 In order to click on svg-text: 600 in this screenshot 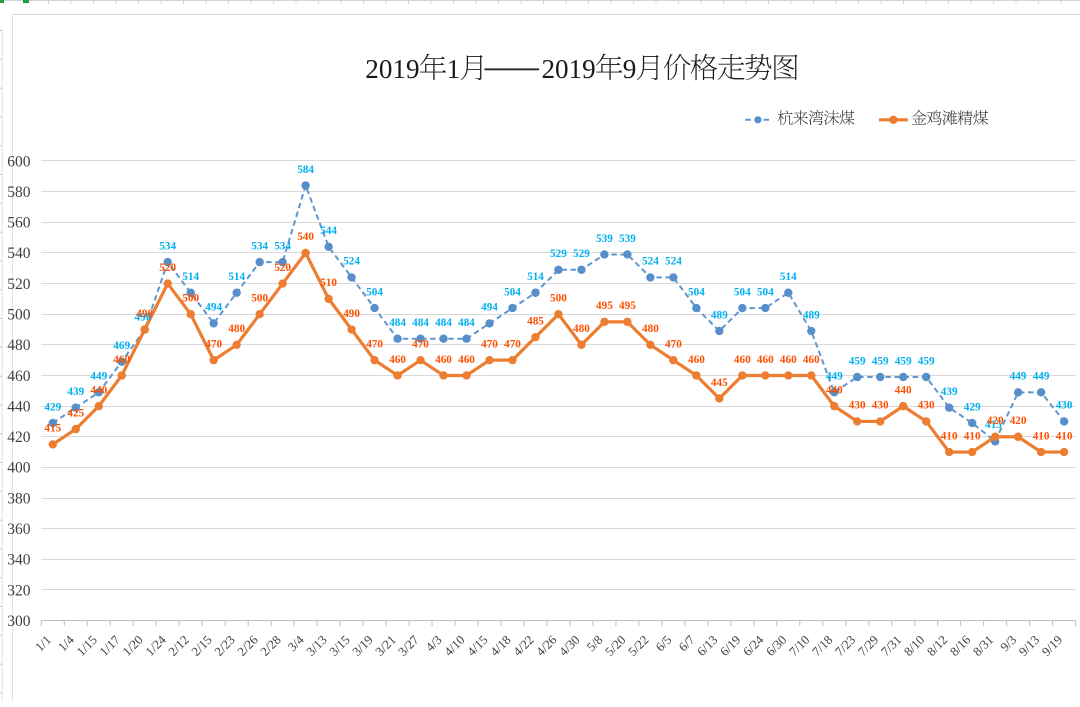, I will do `click(19, 161)`.